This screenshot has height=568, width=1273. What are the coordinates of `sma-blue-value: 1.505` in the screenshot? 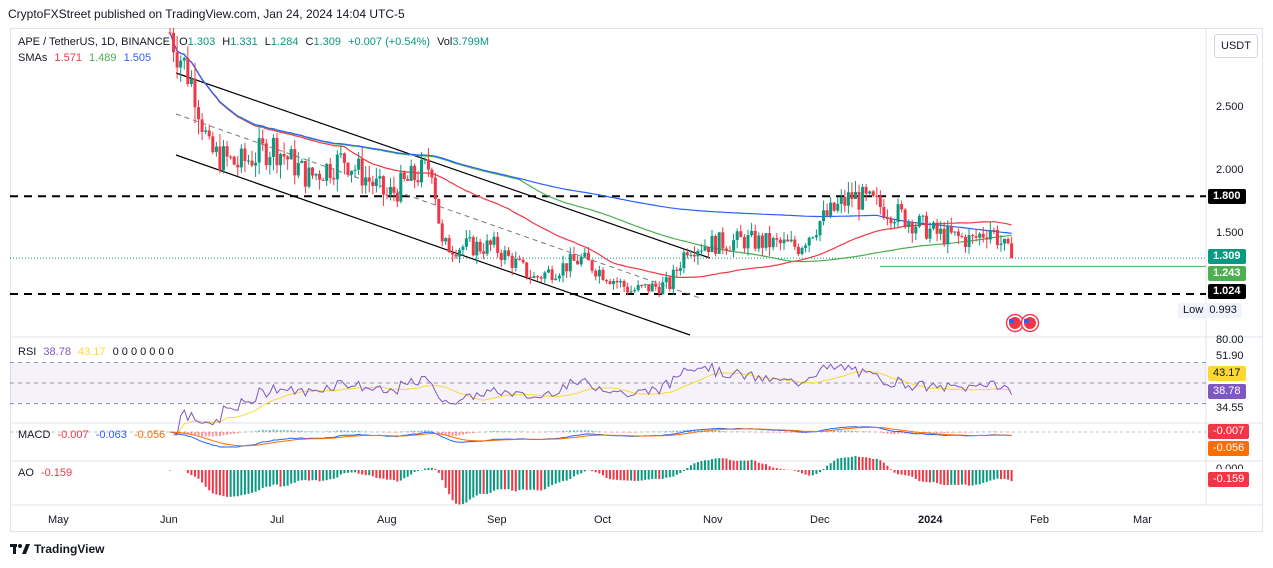 It's located at (137, 58).